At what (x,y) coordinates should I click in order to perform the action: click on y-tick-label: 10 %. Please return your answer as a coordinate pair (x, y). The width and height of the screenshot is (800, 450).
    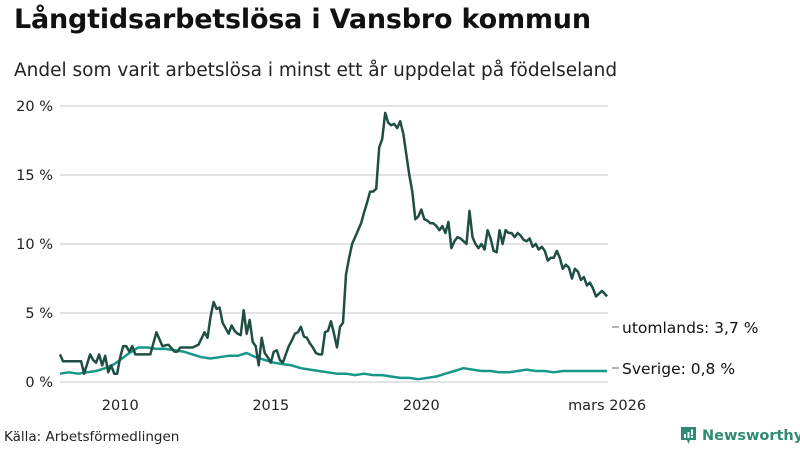
    Looking at the image, I should click on (34, 245).